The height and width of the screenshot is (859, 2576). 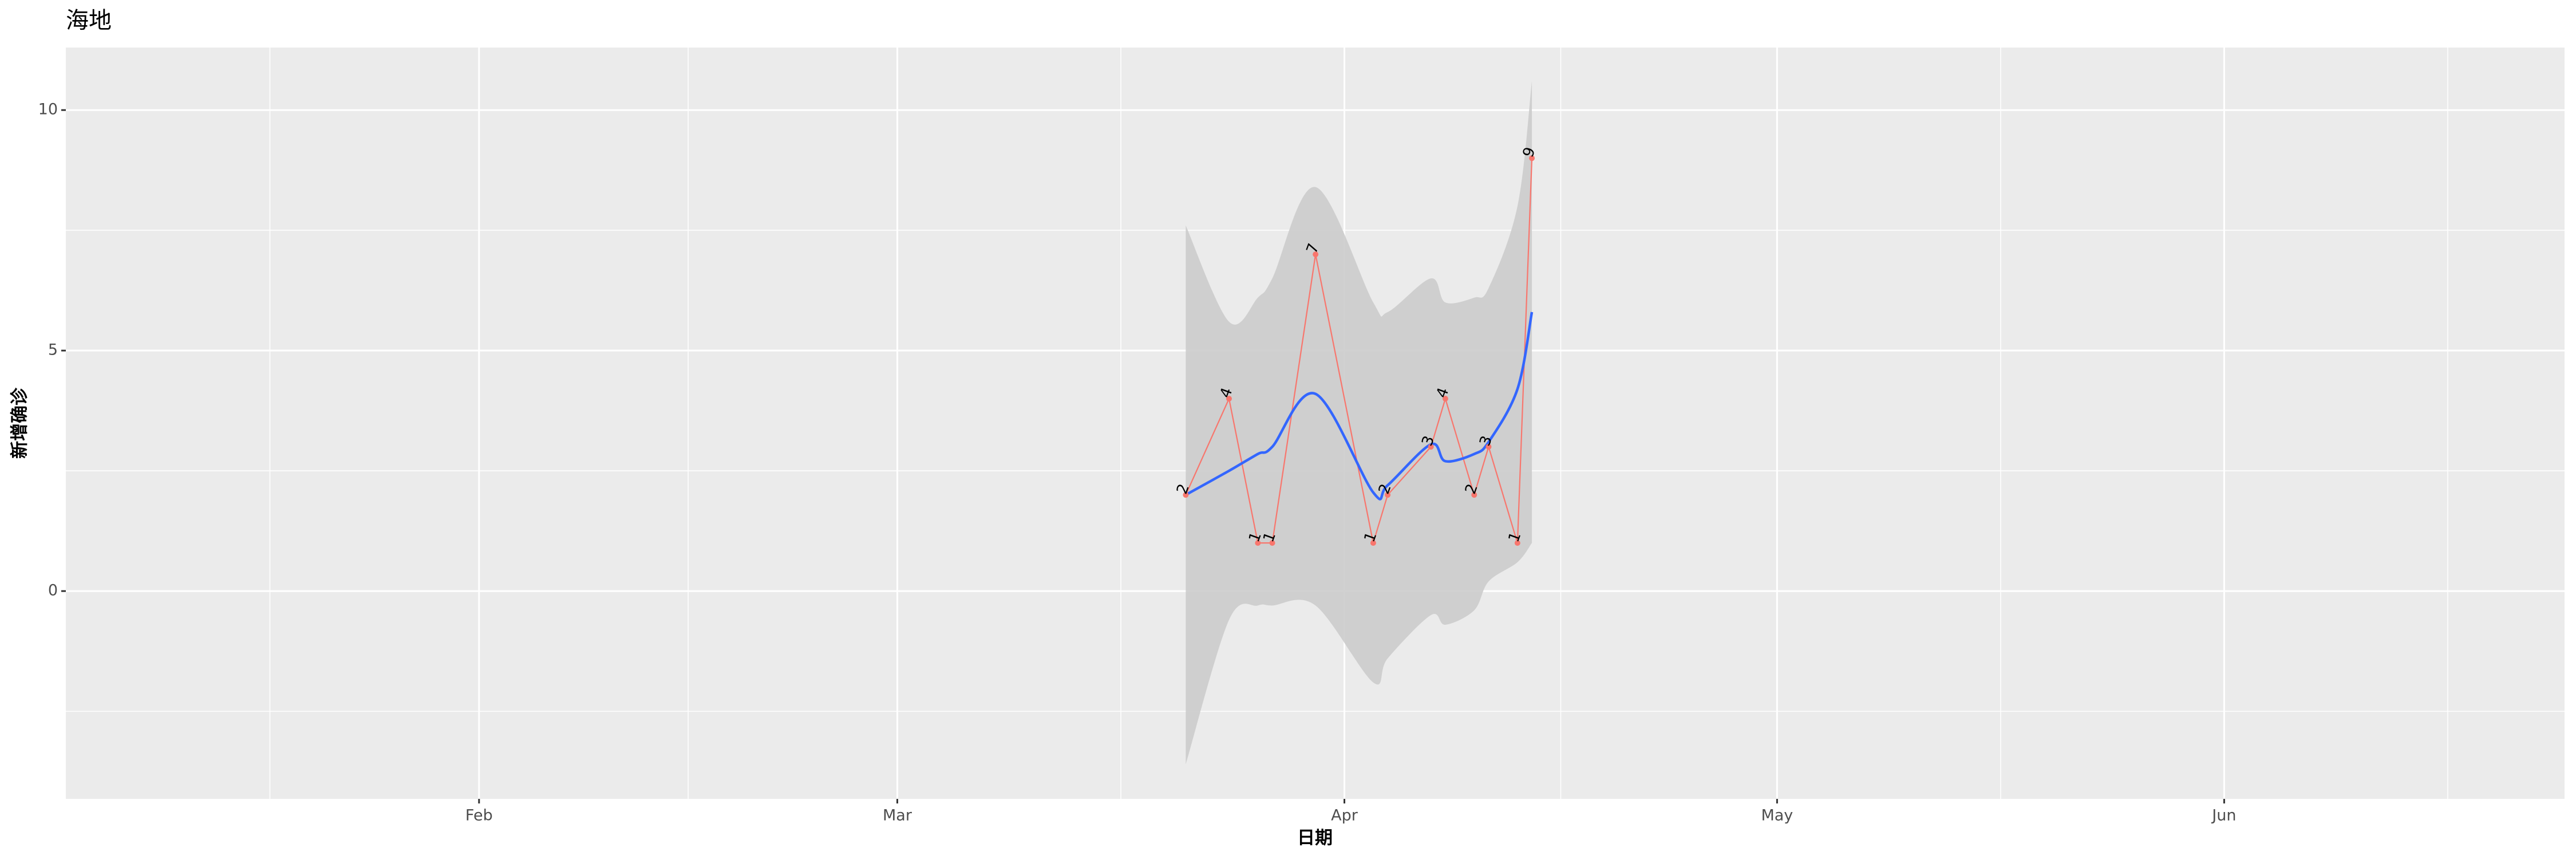 I want to click on y-tick-label: 5, so click(x=53, y=350).